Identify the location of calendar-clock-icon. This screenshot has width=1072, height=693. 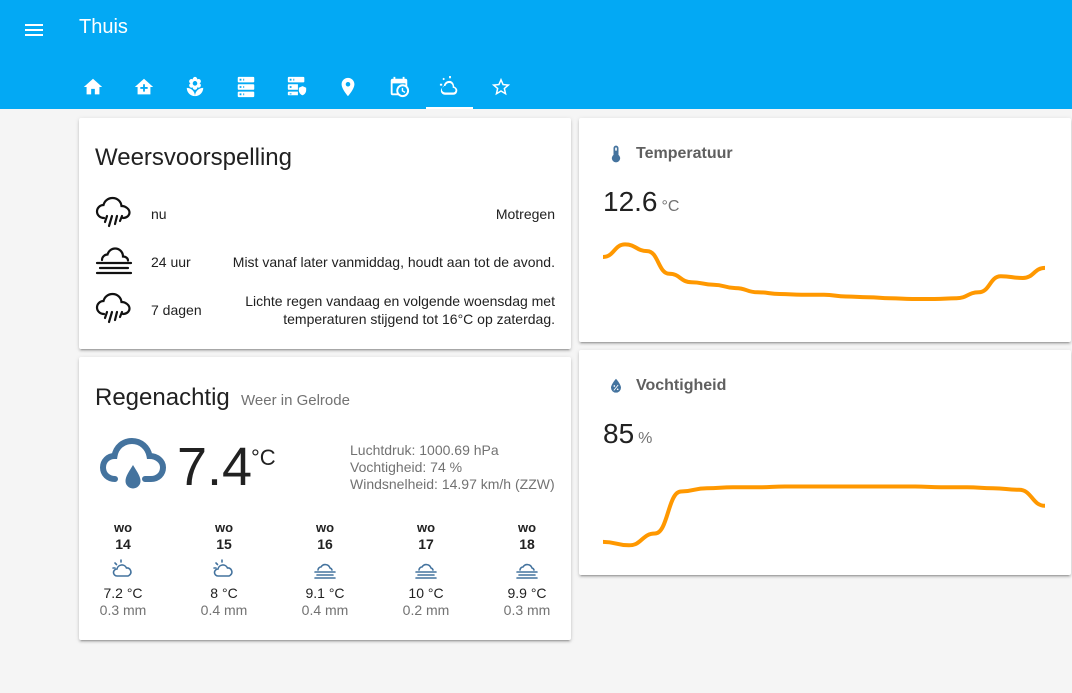
(399, 86).